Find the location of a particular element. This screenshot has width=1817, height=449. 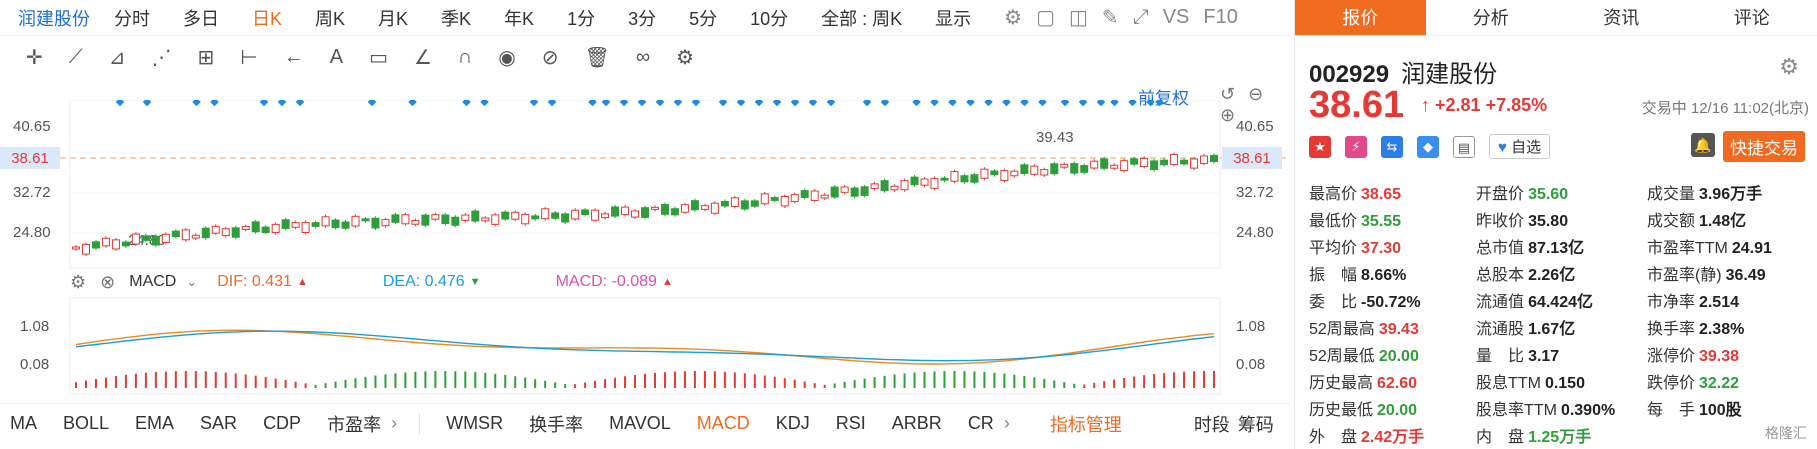

indicator-tab: 换手率 is located at coordinates (556, 424).